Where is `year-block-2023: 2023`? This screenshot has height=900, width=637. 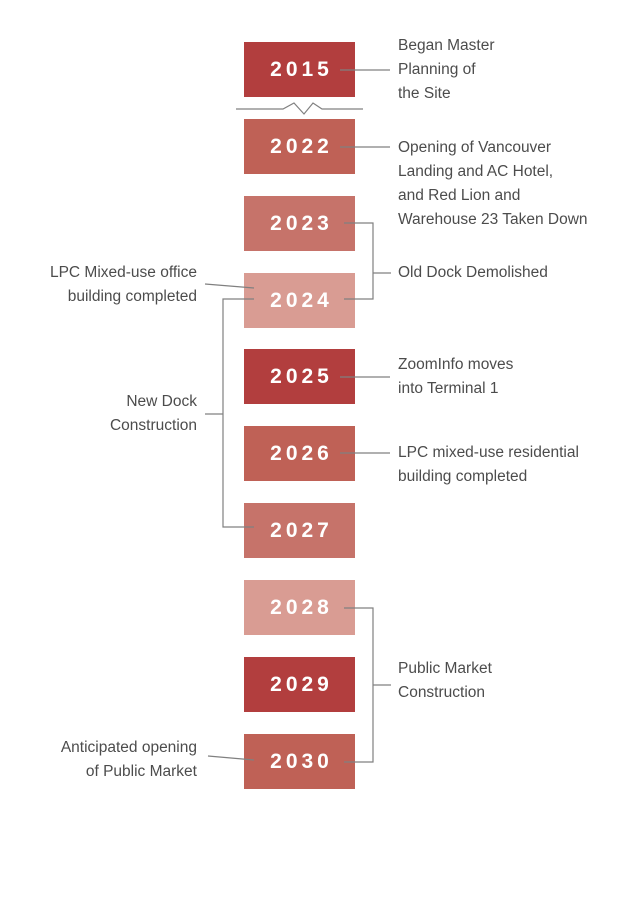 year-block-2023: 2023 is located at coordinates (299, 223).